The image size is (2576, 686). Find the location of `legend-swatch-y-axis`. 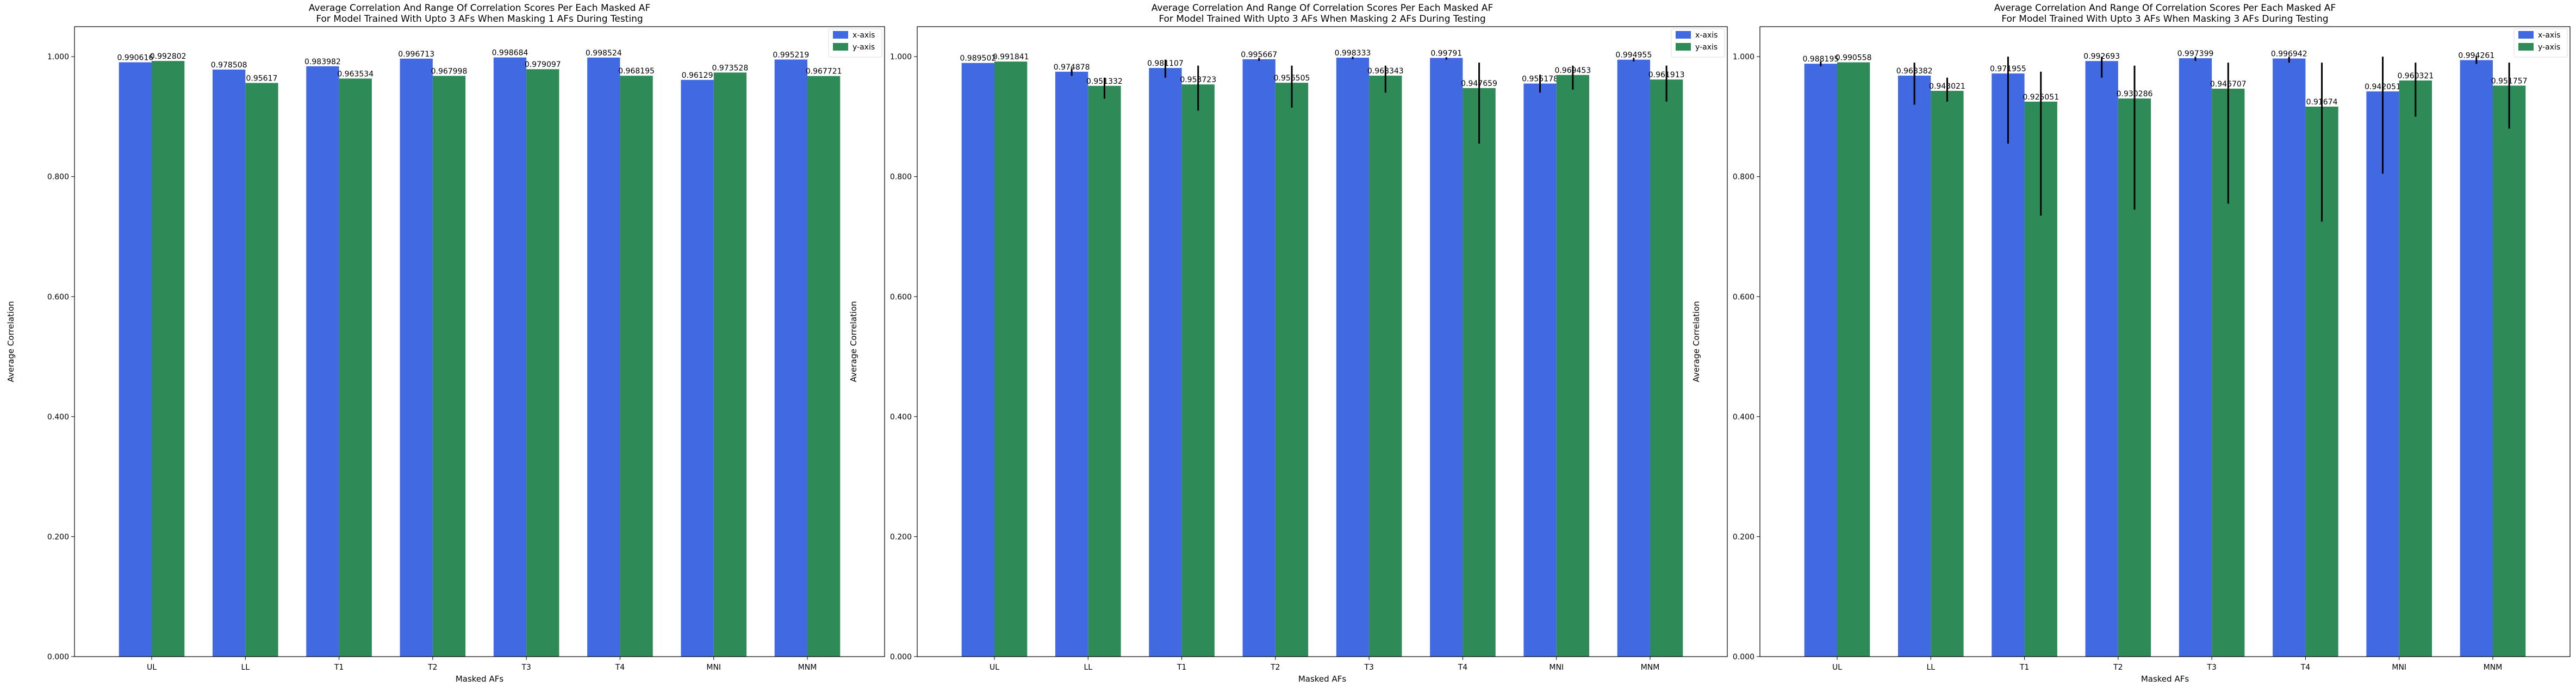

legend-swatch-y-axis is located at coordinates (1683, 47).